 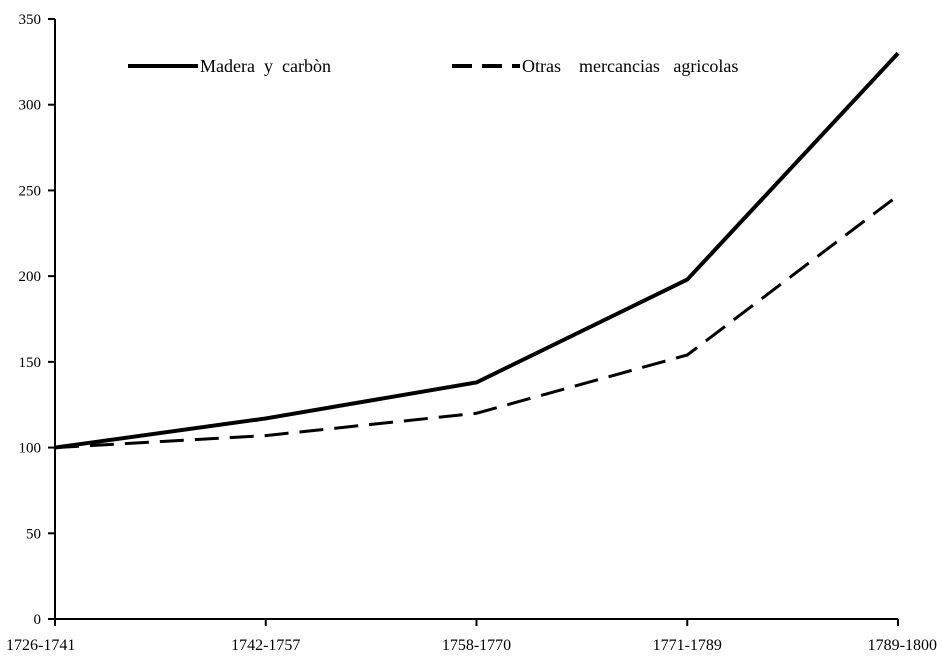 I want to click on y-tick-label: 150, so click(x=30, y=363).